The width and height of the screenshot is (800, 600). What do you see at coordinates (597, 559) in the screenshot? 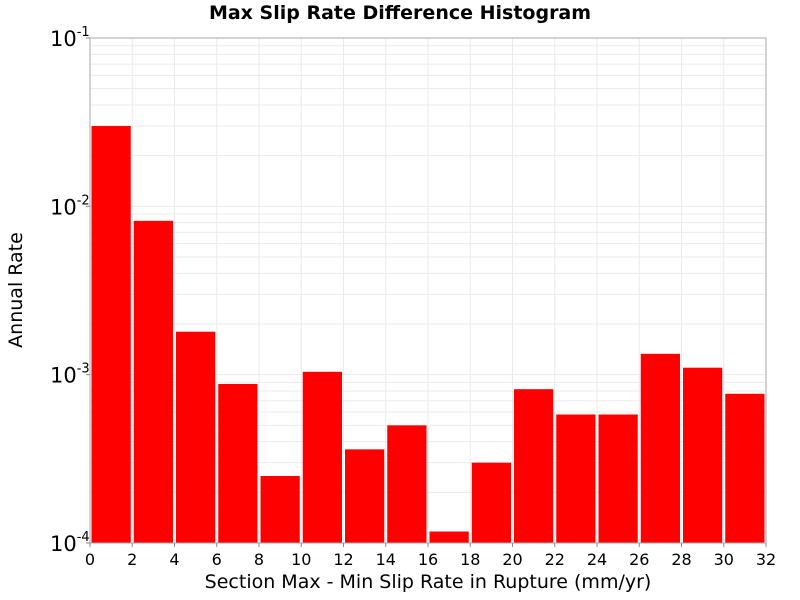
I see `x-tick-label: 24` at bounding box center [597, 559].